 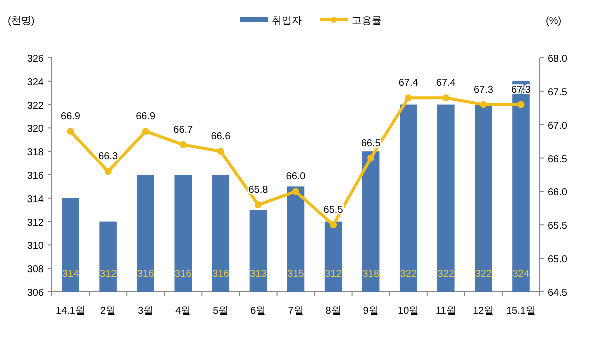 What do you see at coordinates (21, 21) in the screenshot?
I see `y-axis-title: (천명)` at bounding box center [21, 21].